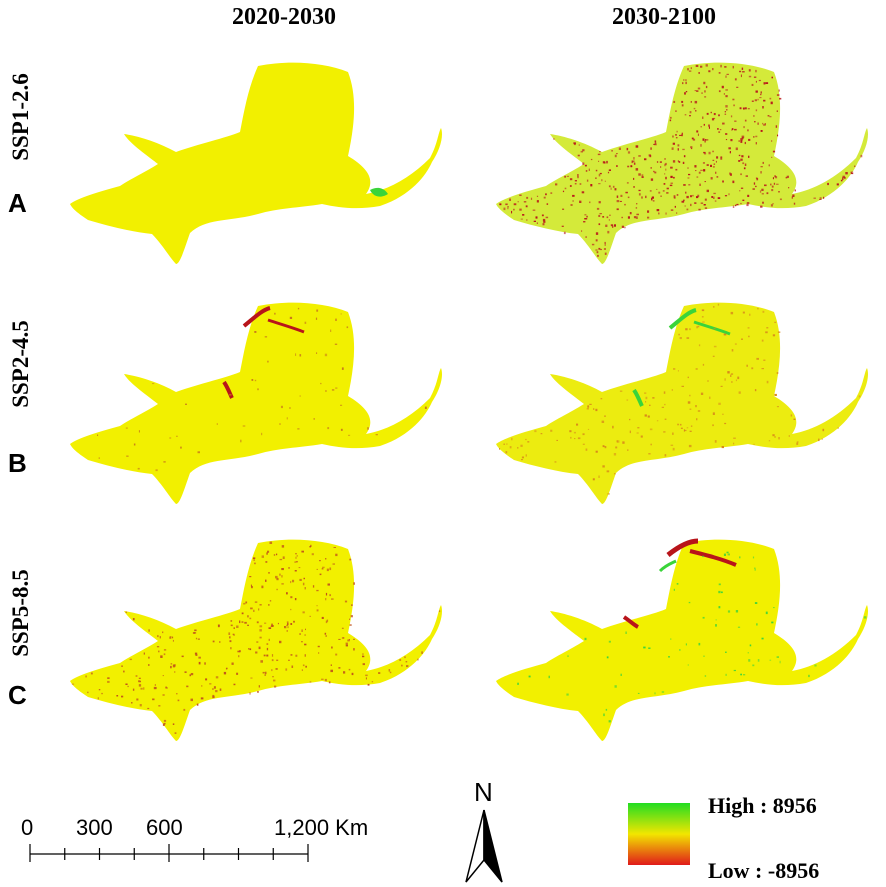 This screenshot has width=886, height=887. Describe the element at coordinates (321, 827) in the screenshot. I see `scale-tick-label-1200: 1,200 Km` at that location.